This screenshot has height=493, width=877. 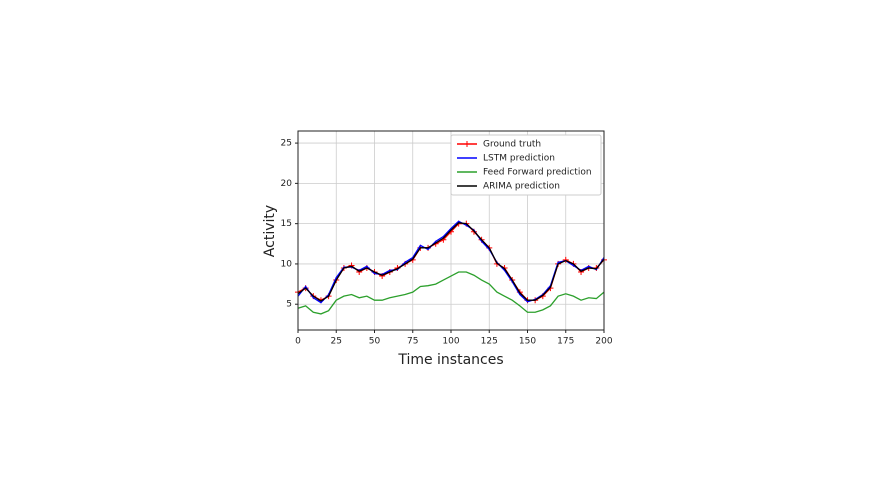 What do you see at coordinates (512, 145) in the screenshot?
I see `legend-label: Ground truth` at bounding box center [512, 145].